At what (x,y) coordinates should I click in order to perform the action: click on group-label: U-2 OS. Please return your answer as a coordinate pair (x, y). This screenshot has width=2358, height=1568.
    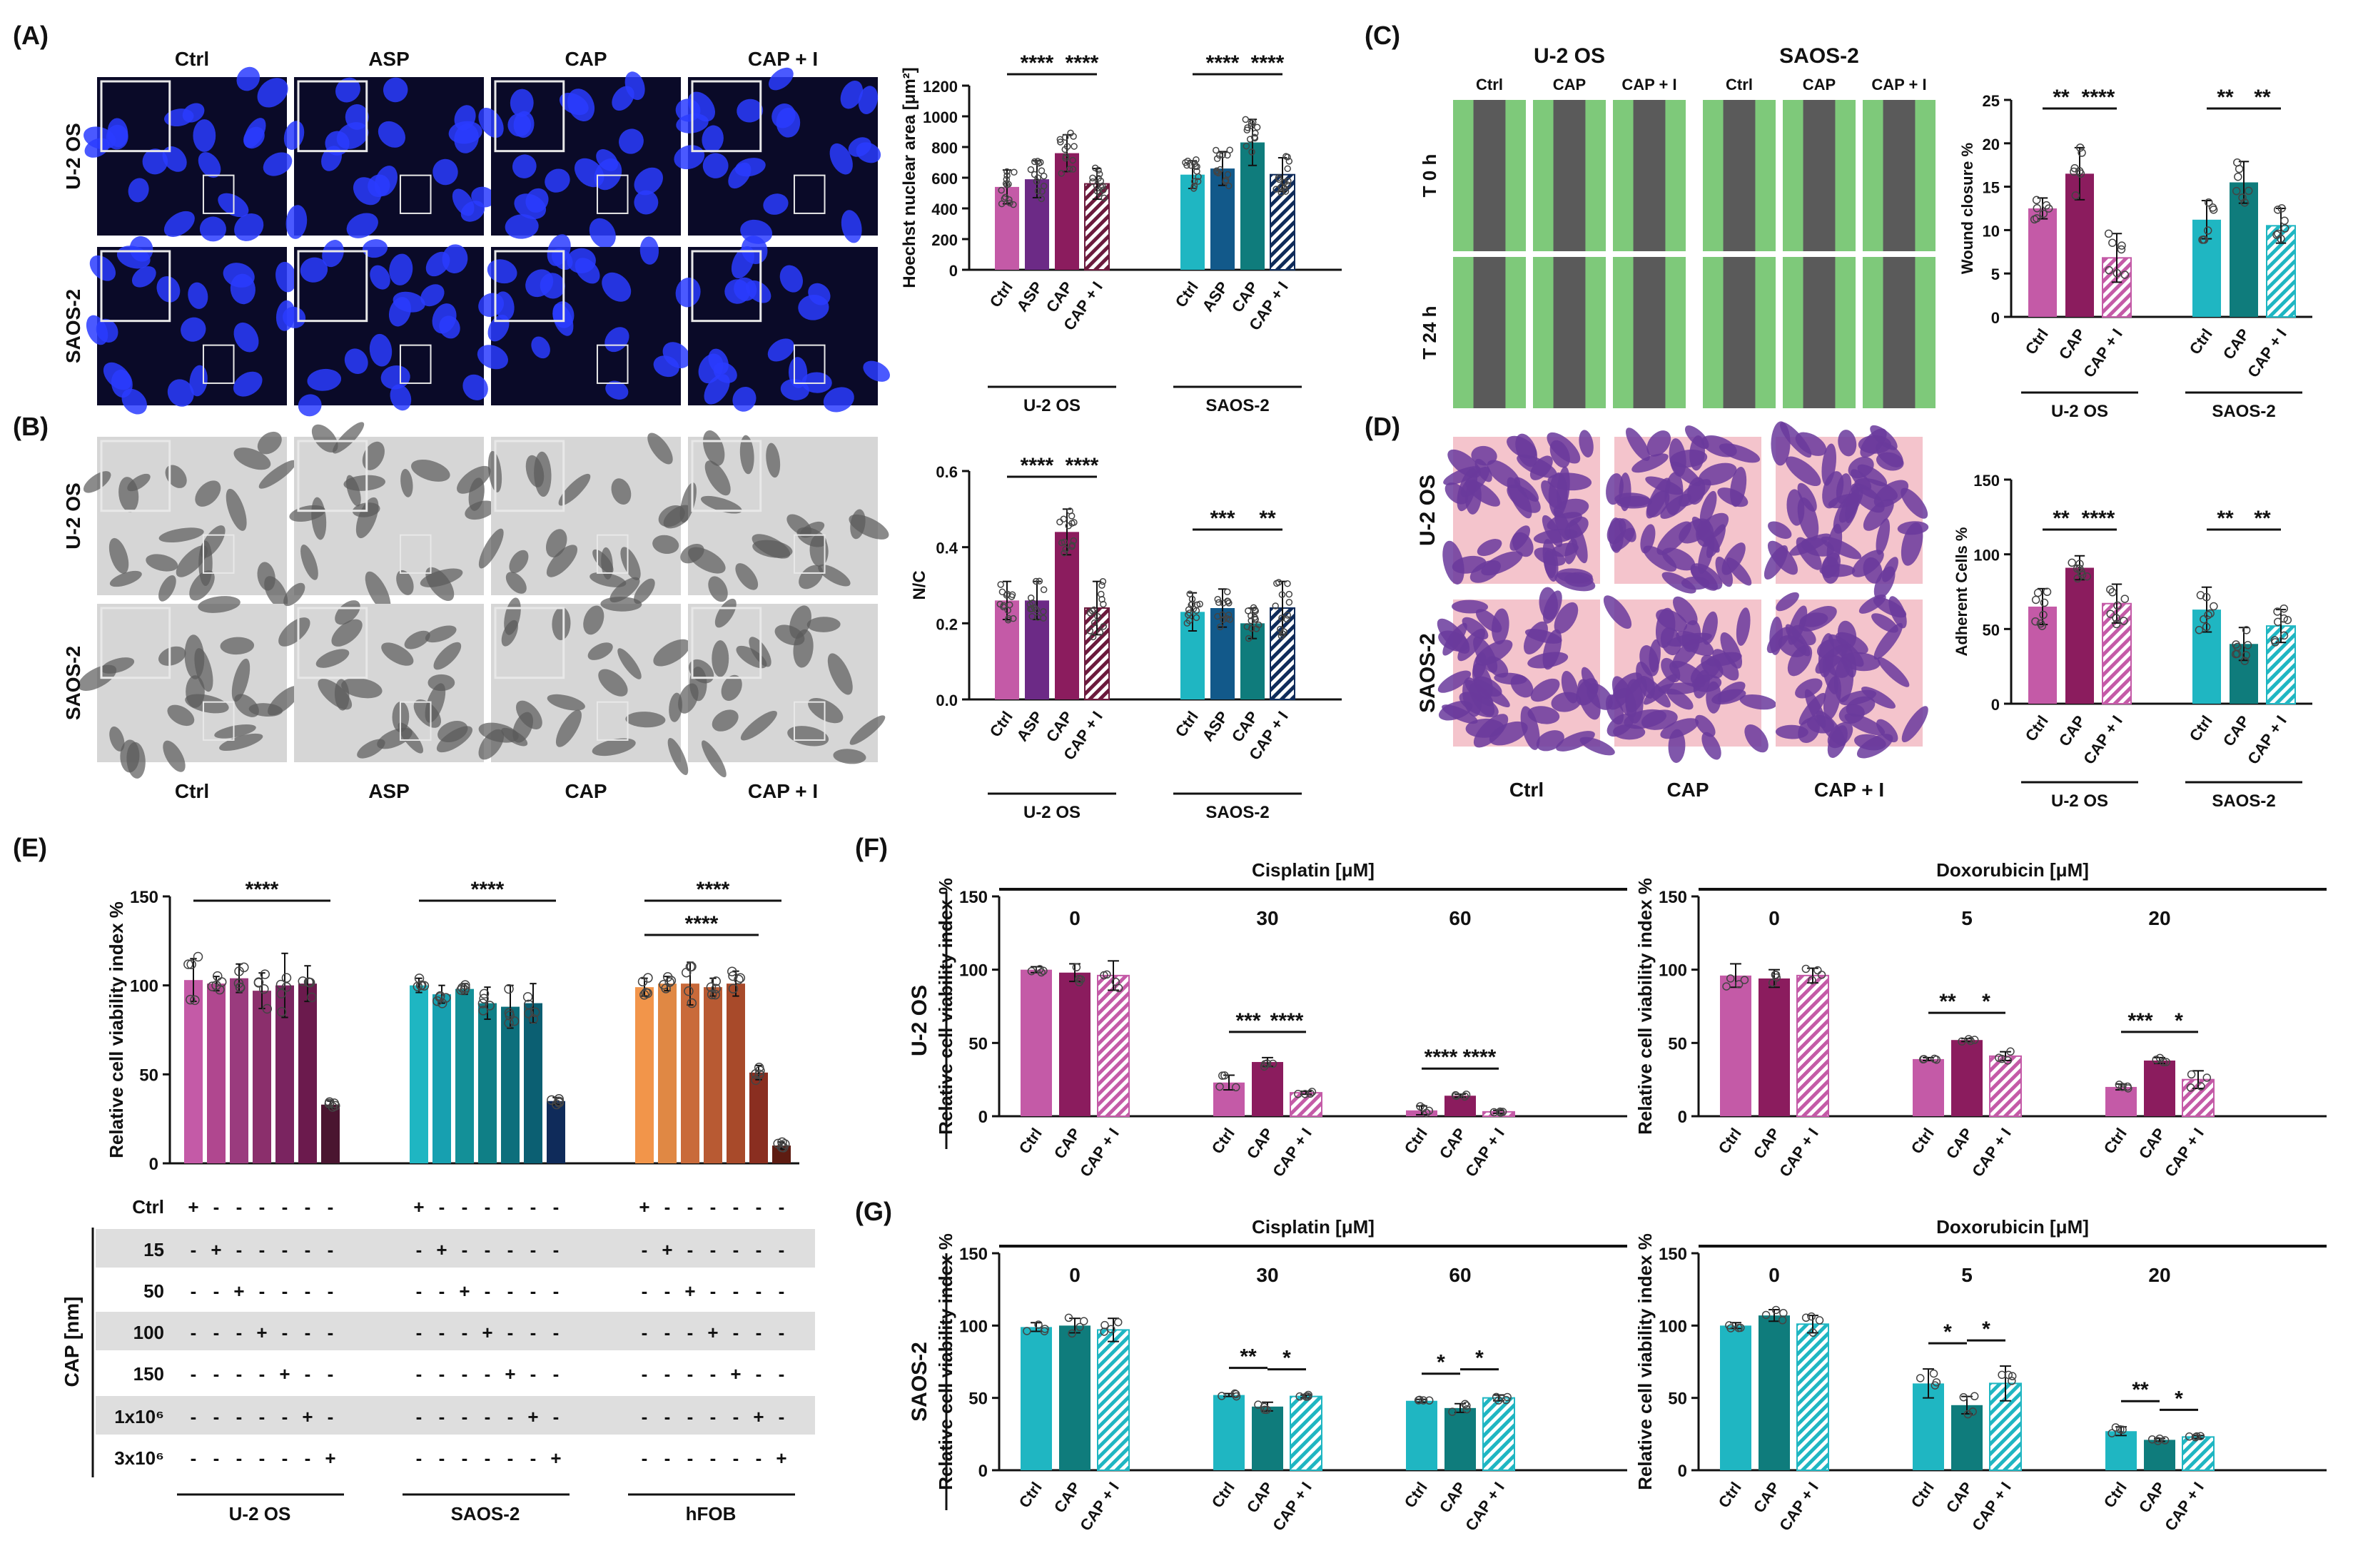
    Looking at the image, I should click on (1052, 812).